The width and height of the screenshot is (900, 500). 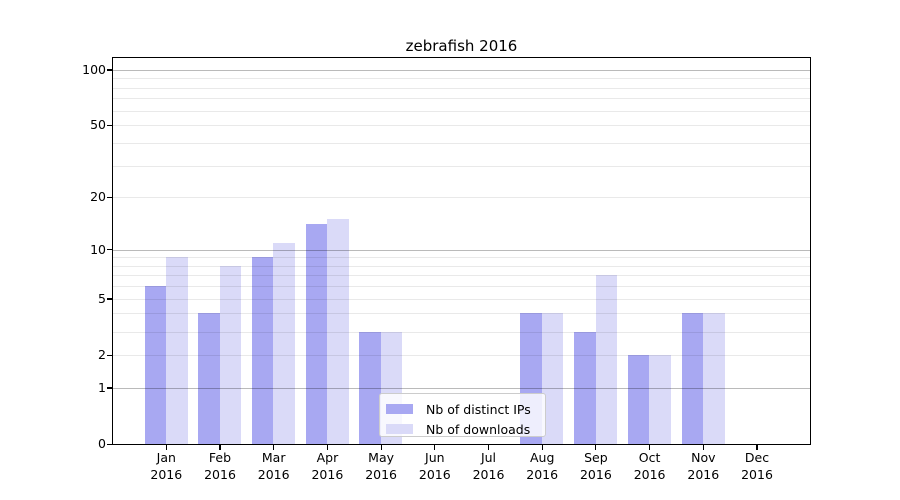 I want to click on x-tick-label: Dec 2016, so click(x=757, y=466).